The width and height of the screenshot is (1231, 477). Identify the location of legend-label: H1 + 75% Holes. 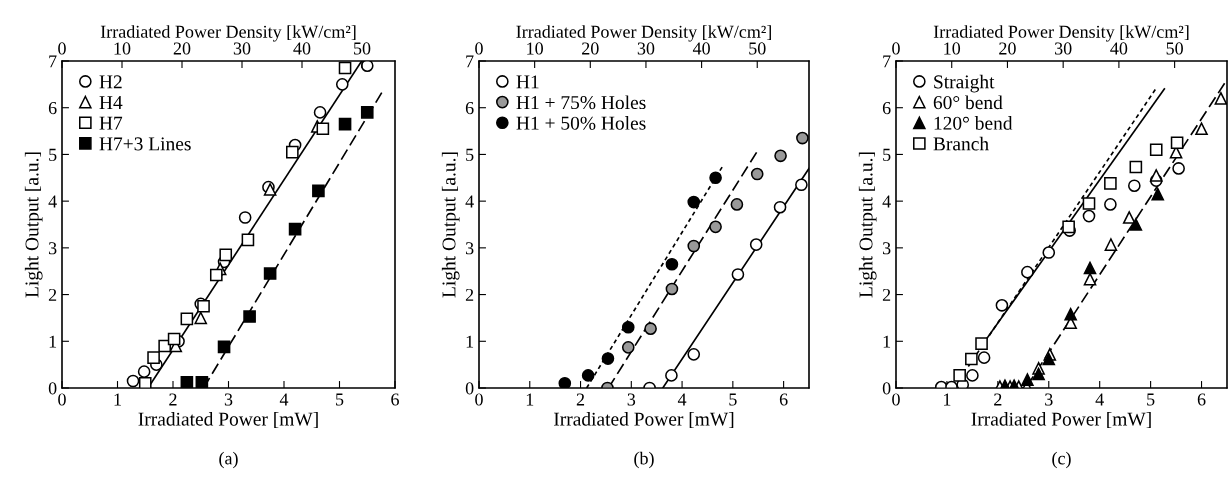
(581, 102).